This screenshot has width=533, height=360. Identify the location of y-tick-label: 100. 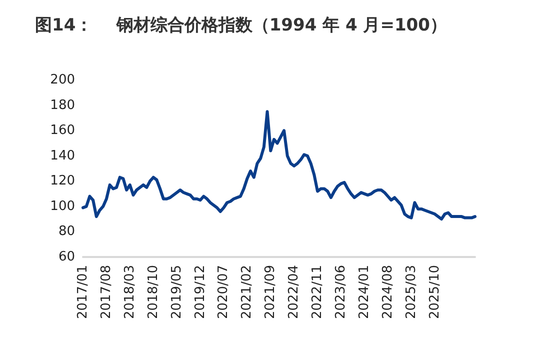
(62, 206).